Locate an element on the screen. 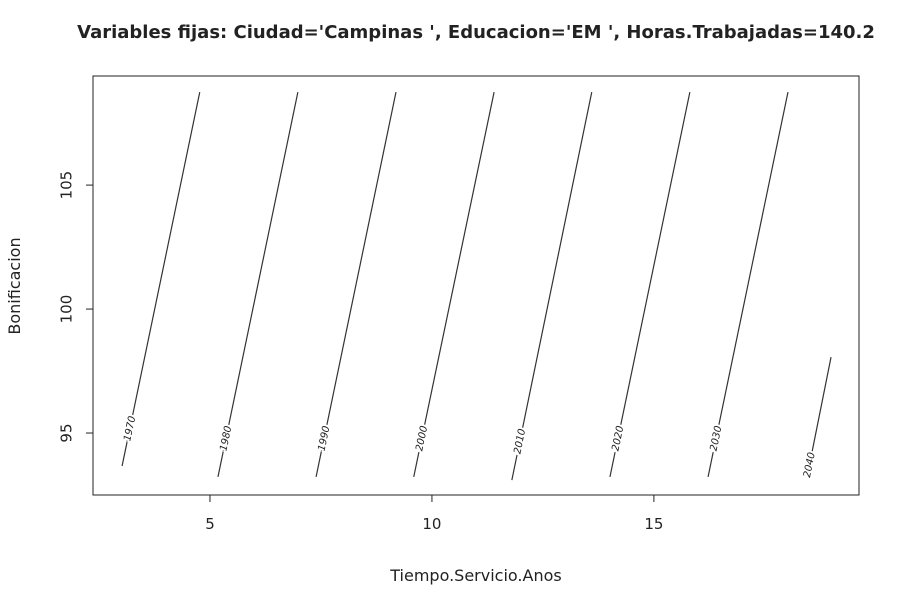 This screenshot has width=918, height=591. contour-label: 2020 is located at coordinates (618, 438).